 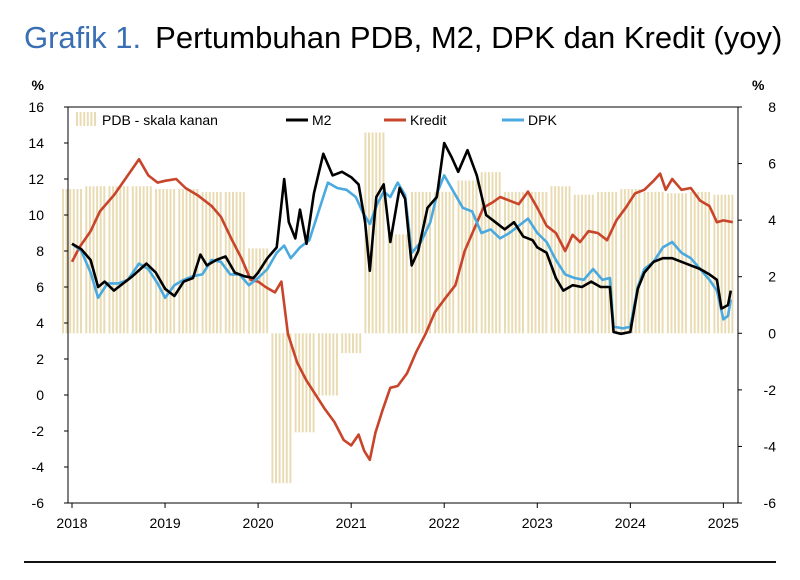 What do you see at coordinates (772, 333) in the screenshot?
I see `right-tick-label: 0` at bounding box center [772, 333].